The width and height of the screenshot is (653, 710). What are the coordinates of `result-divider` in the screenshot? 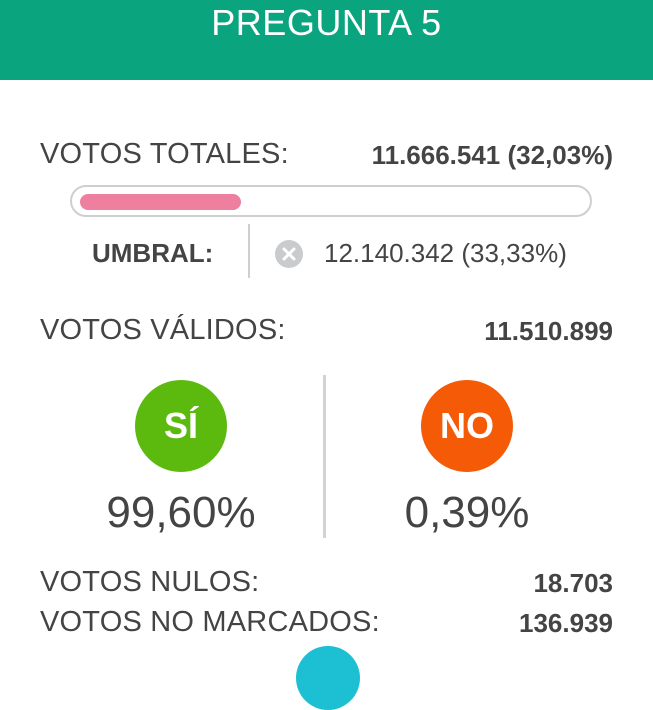 It's located at (324, 456).